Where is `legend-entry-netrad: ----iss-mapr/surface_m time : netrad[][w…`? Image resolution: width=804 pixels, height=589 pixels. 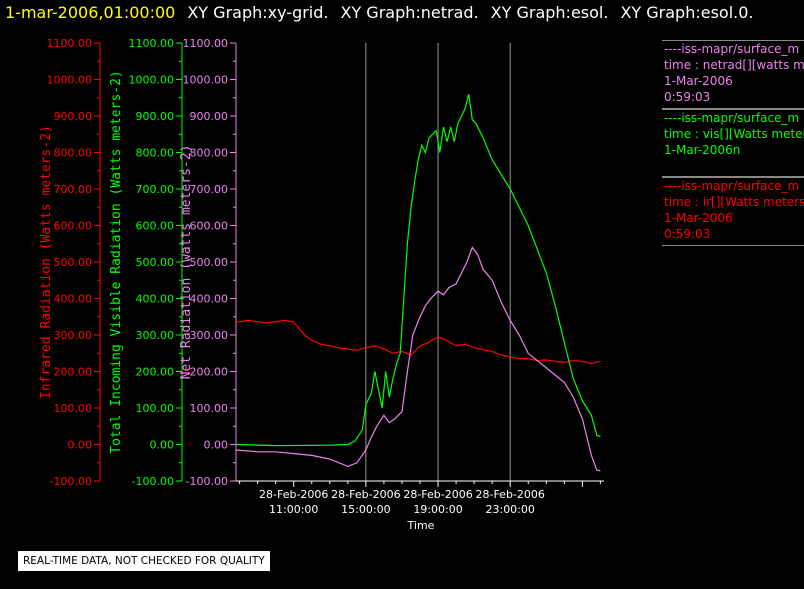 legend-entry-netrad: ----iss-mapr/surface_m time : netrad[][w… is located at coordinates (733, 74).